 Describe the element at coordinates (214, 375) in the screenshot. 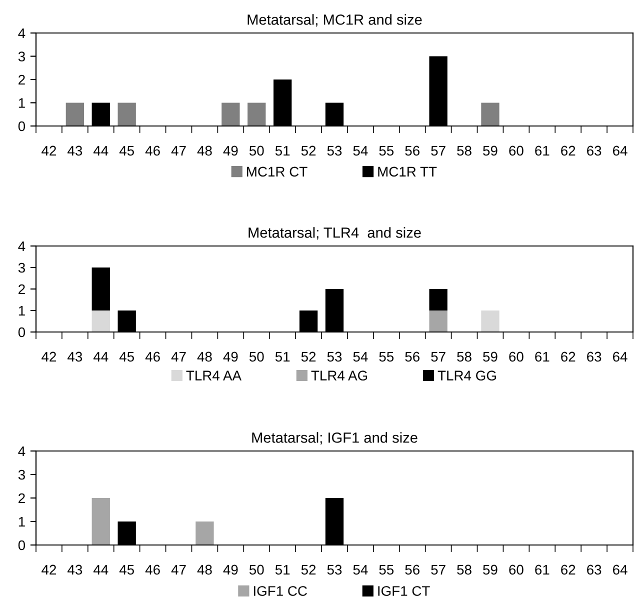

I see `legend-label: TLR4 AA` at that location.